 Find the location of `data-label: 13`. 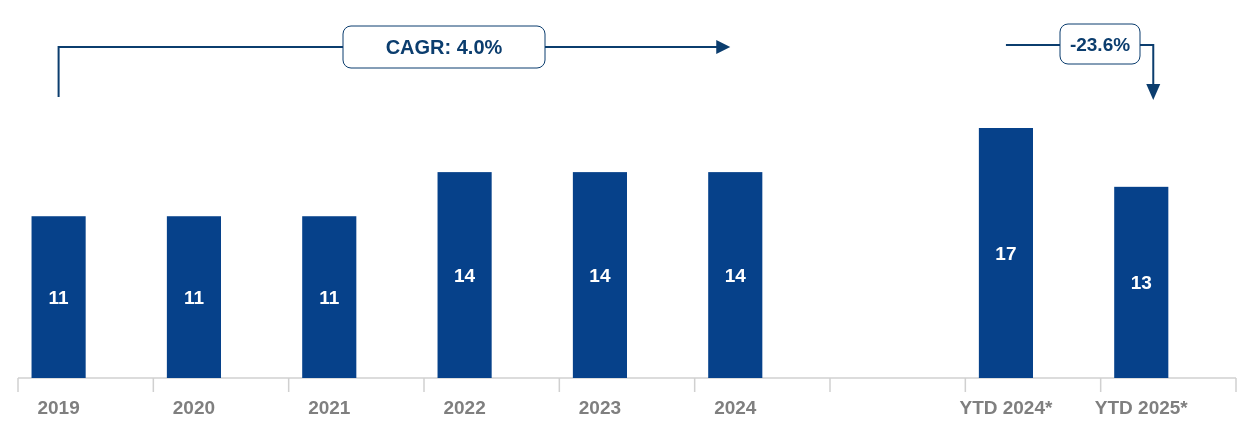

data-label: 13 is located at coordinates (1141, 283).